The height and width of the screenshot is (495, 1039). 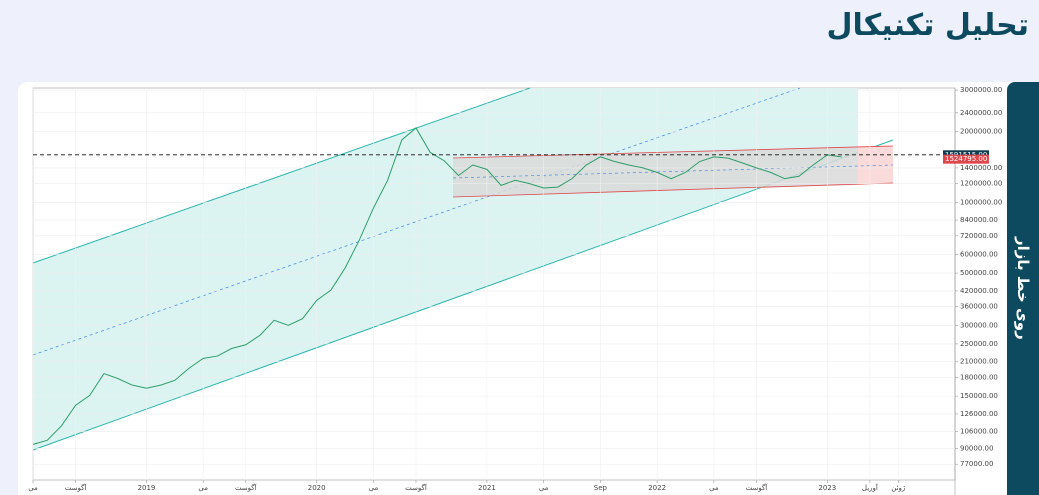 I want to click on y-tick-label: 180000.00, so click(x=979, y=377).